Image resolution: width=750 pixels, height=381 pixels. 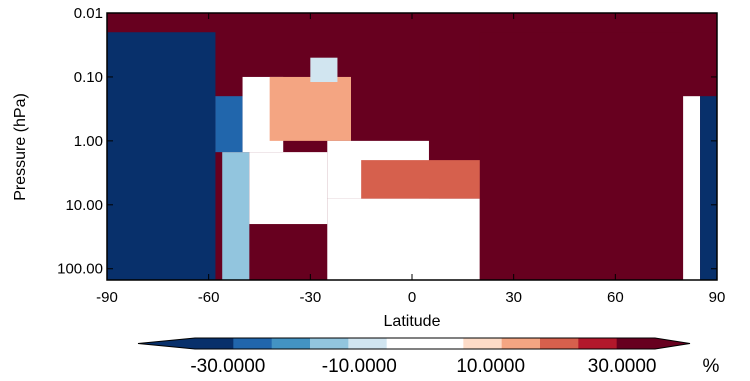 What do you see at coordinates (20, 147) in the screenshot?
I see `y-axis-title: Pressure (hPa)` at bounding box center [20, 147].